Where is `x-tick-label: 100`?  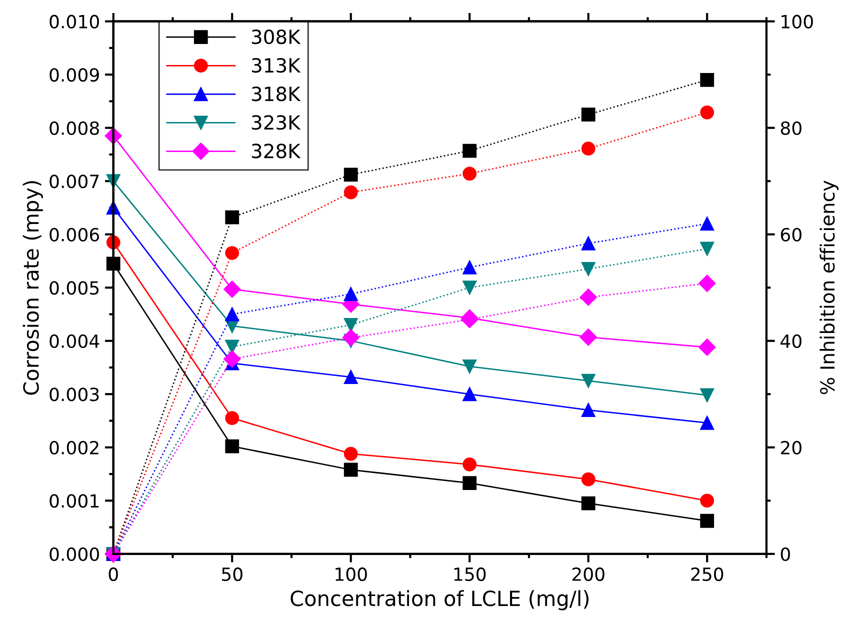
x-tick-label: 100 is located at coordinates (351, 574).